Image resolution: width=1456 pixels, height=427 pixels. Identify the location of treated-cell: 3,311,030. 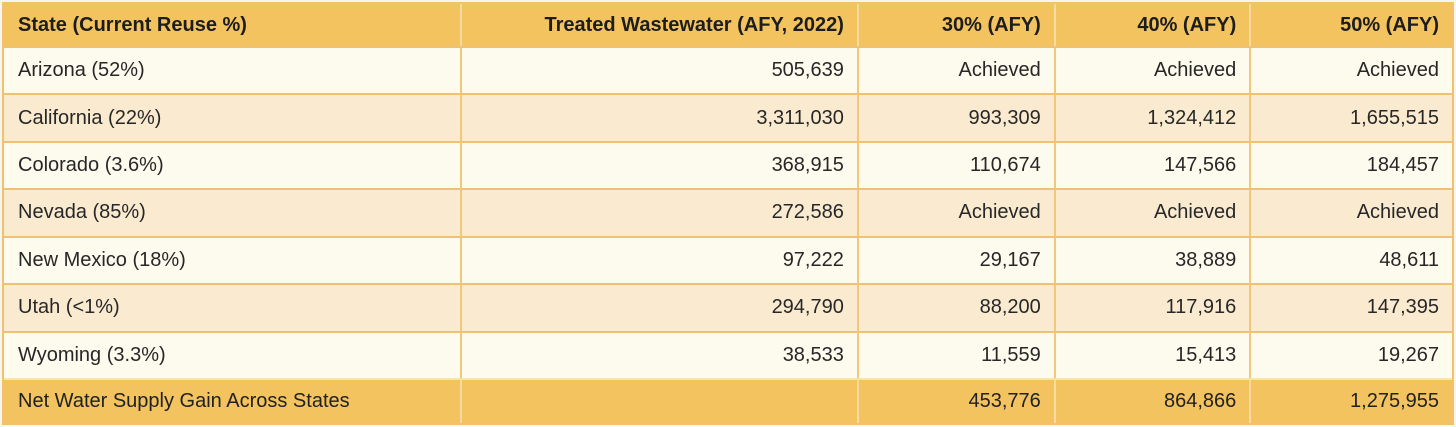
(658, 117).